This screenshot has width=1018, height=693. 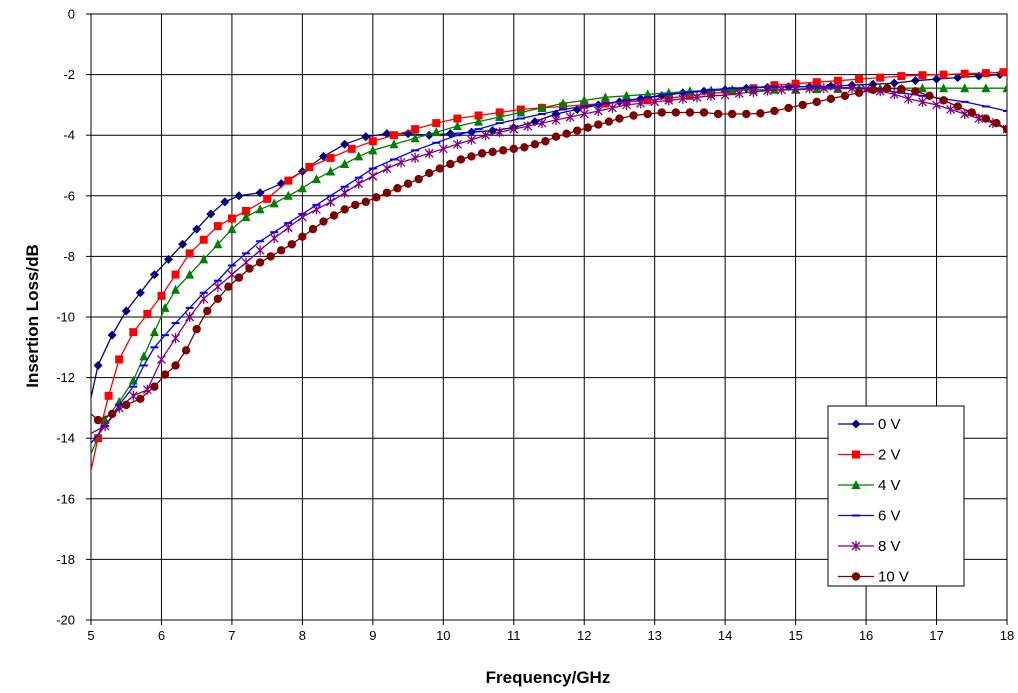 I want to click on x-tick-label: 9, so click(x=372, y=635).